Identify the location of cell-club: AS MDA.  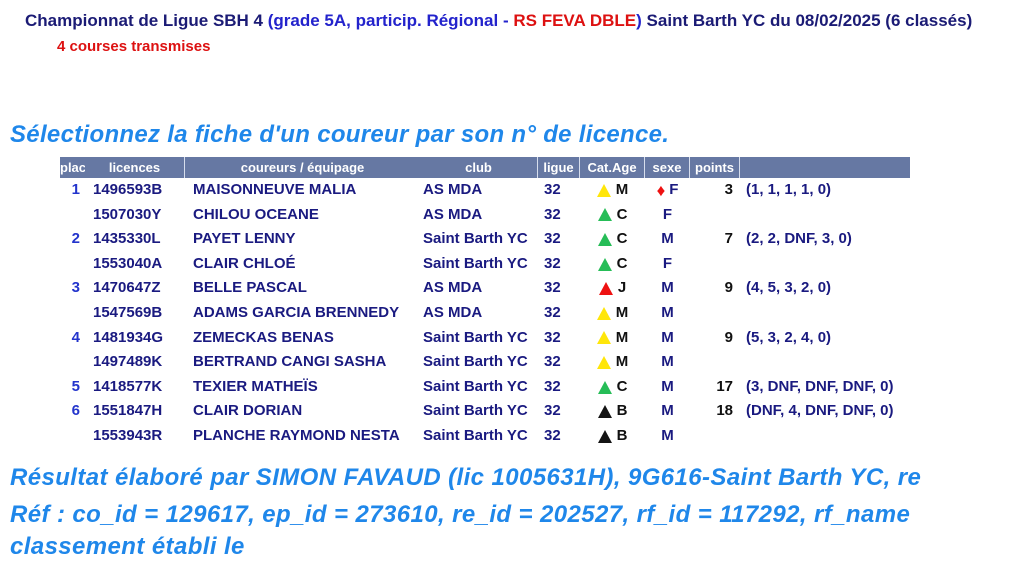
(453, 189).